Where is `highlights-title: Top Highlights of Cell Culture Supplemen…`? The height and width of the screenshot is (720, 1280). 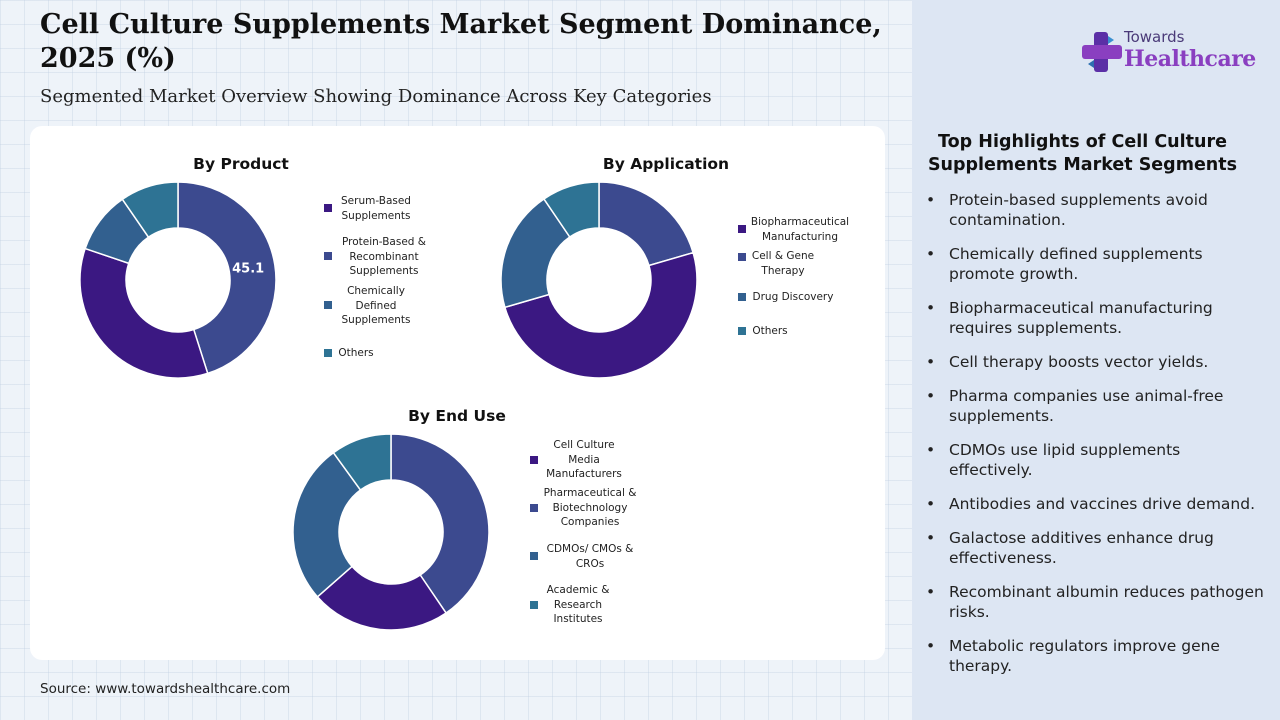 highlights-title: Top Highlights of Cell Culture Supplemen… is located at coordinates (1082, 153).